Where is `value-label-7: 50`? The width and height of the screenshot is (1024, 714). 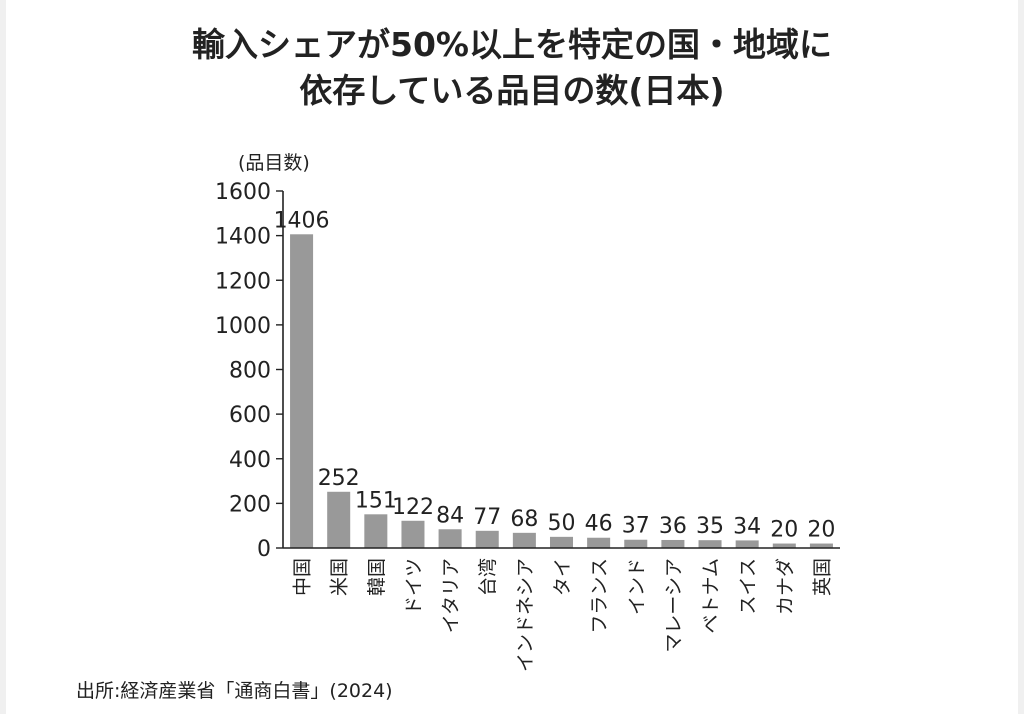
value-label-7: 50 is located at coordinates (562, 523).